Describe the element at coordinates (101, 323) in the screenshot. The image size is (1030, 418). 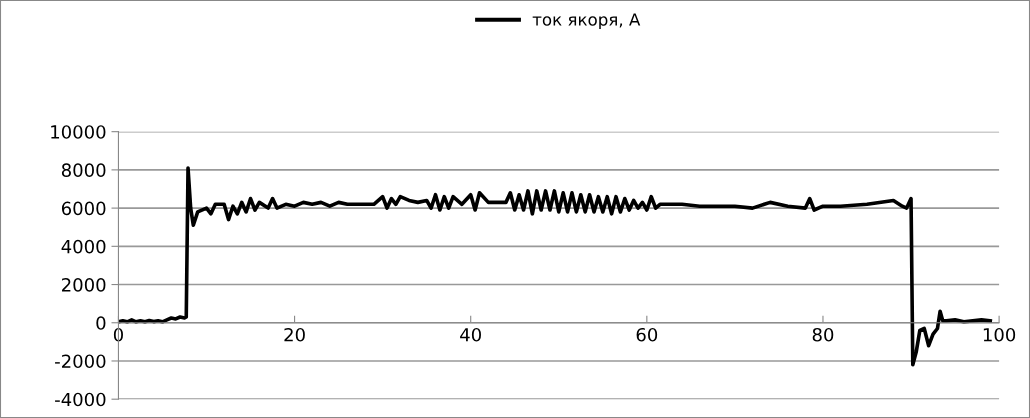
I see `y-tick-label: 0` at that location.